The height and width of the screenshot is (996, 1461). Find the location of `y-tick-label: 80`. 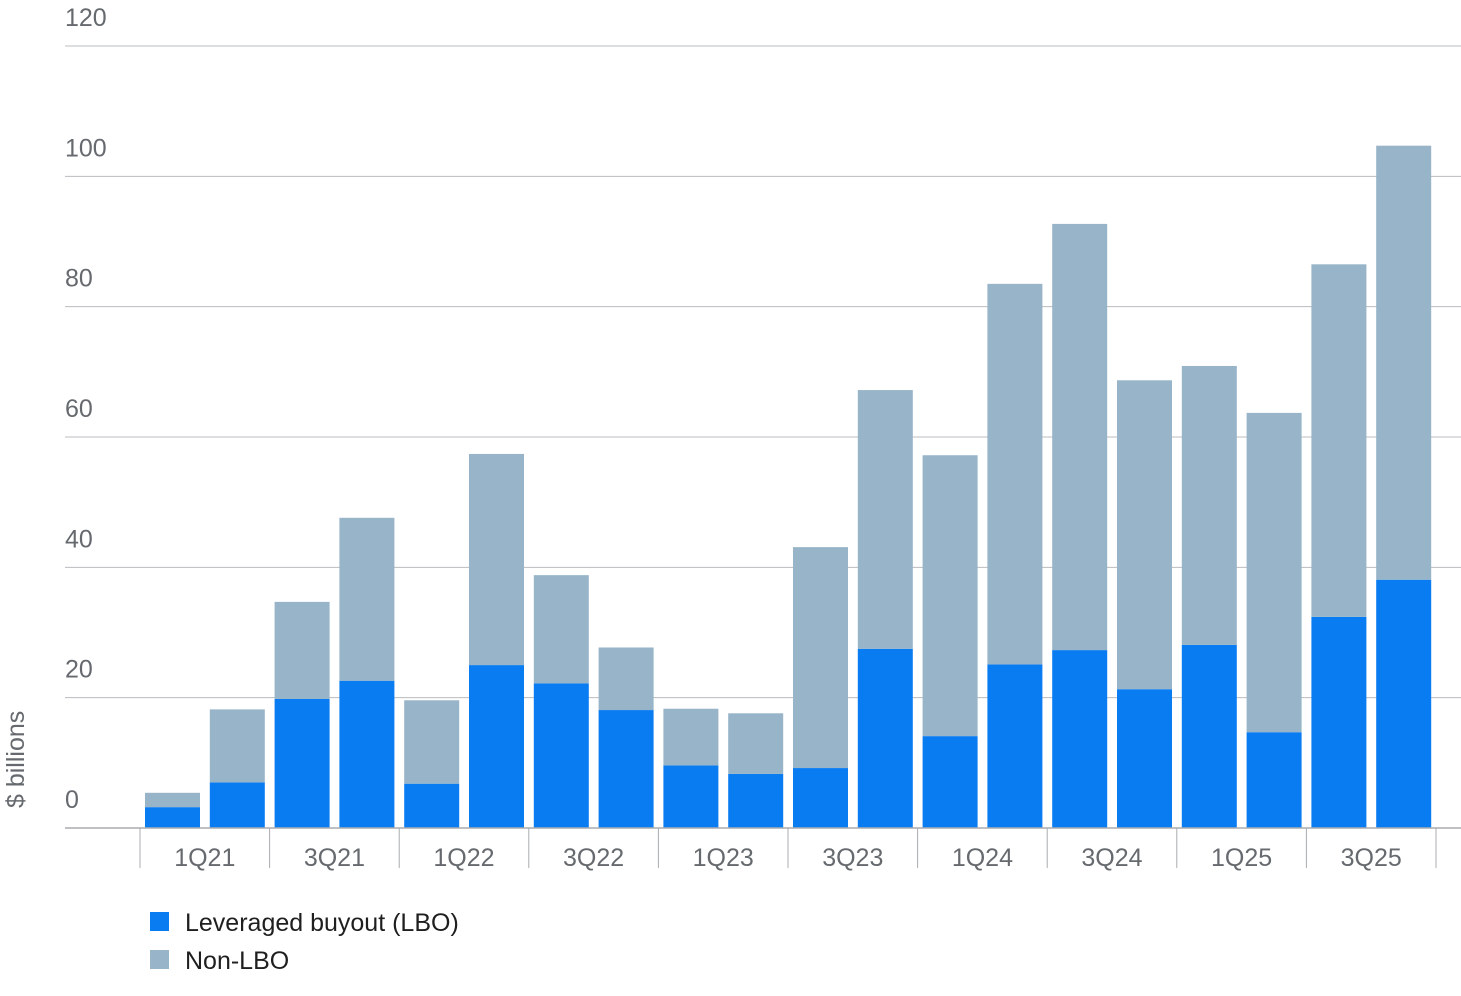

y-tick-label: 80 is located at coordinates (79, 279).